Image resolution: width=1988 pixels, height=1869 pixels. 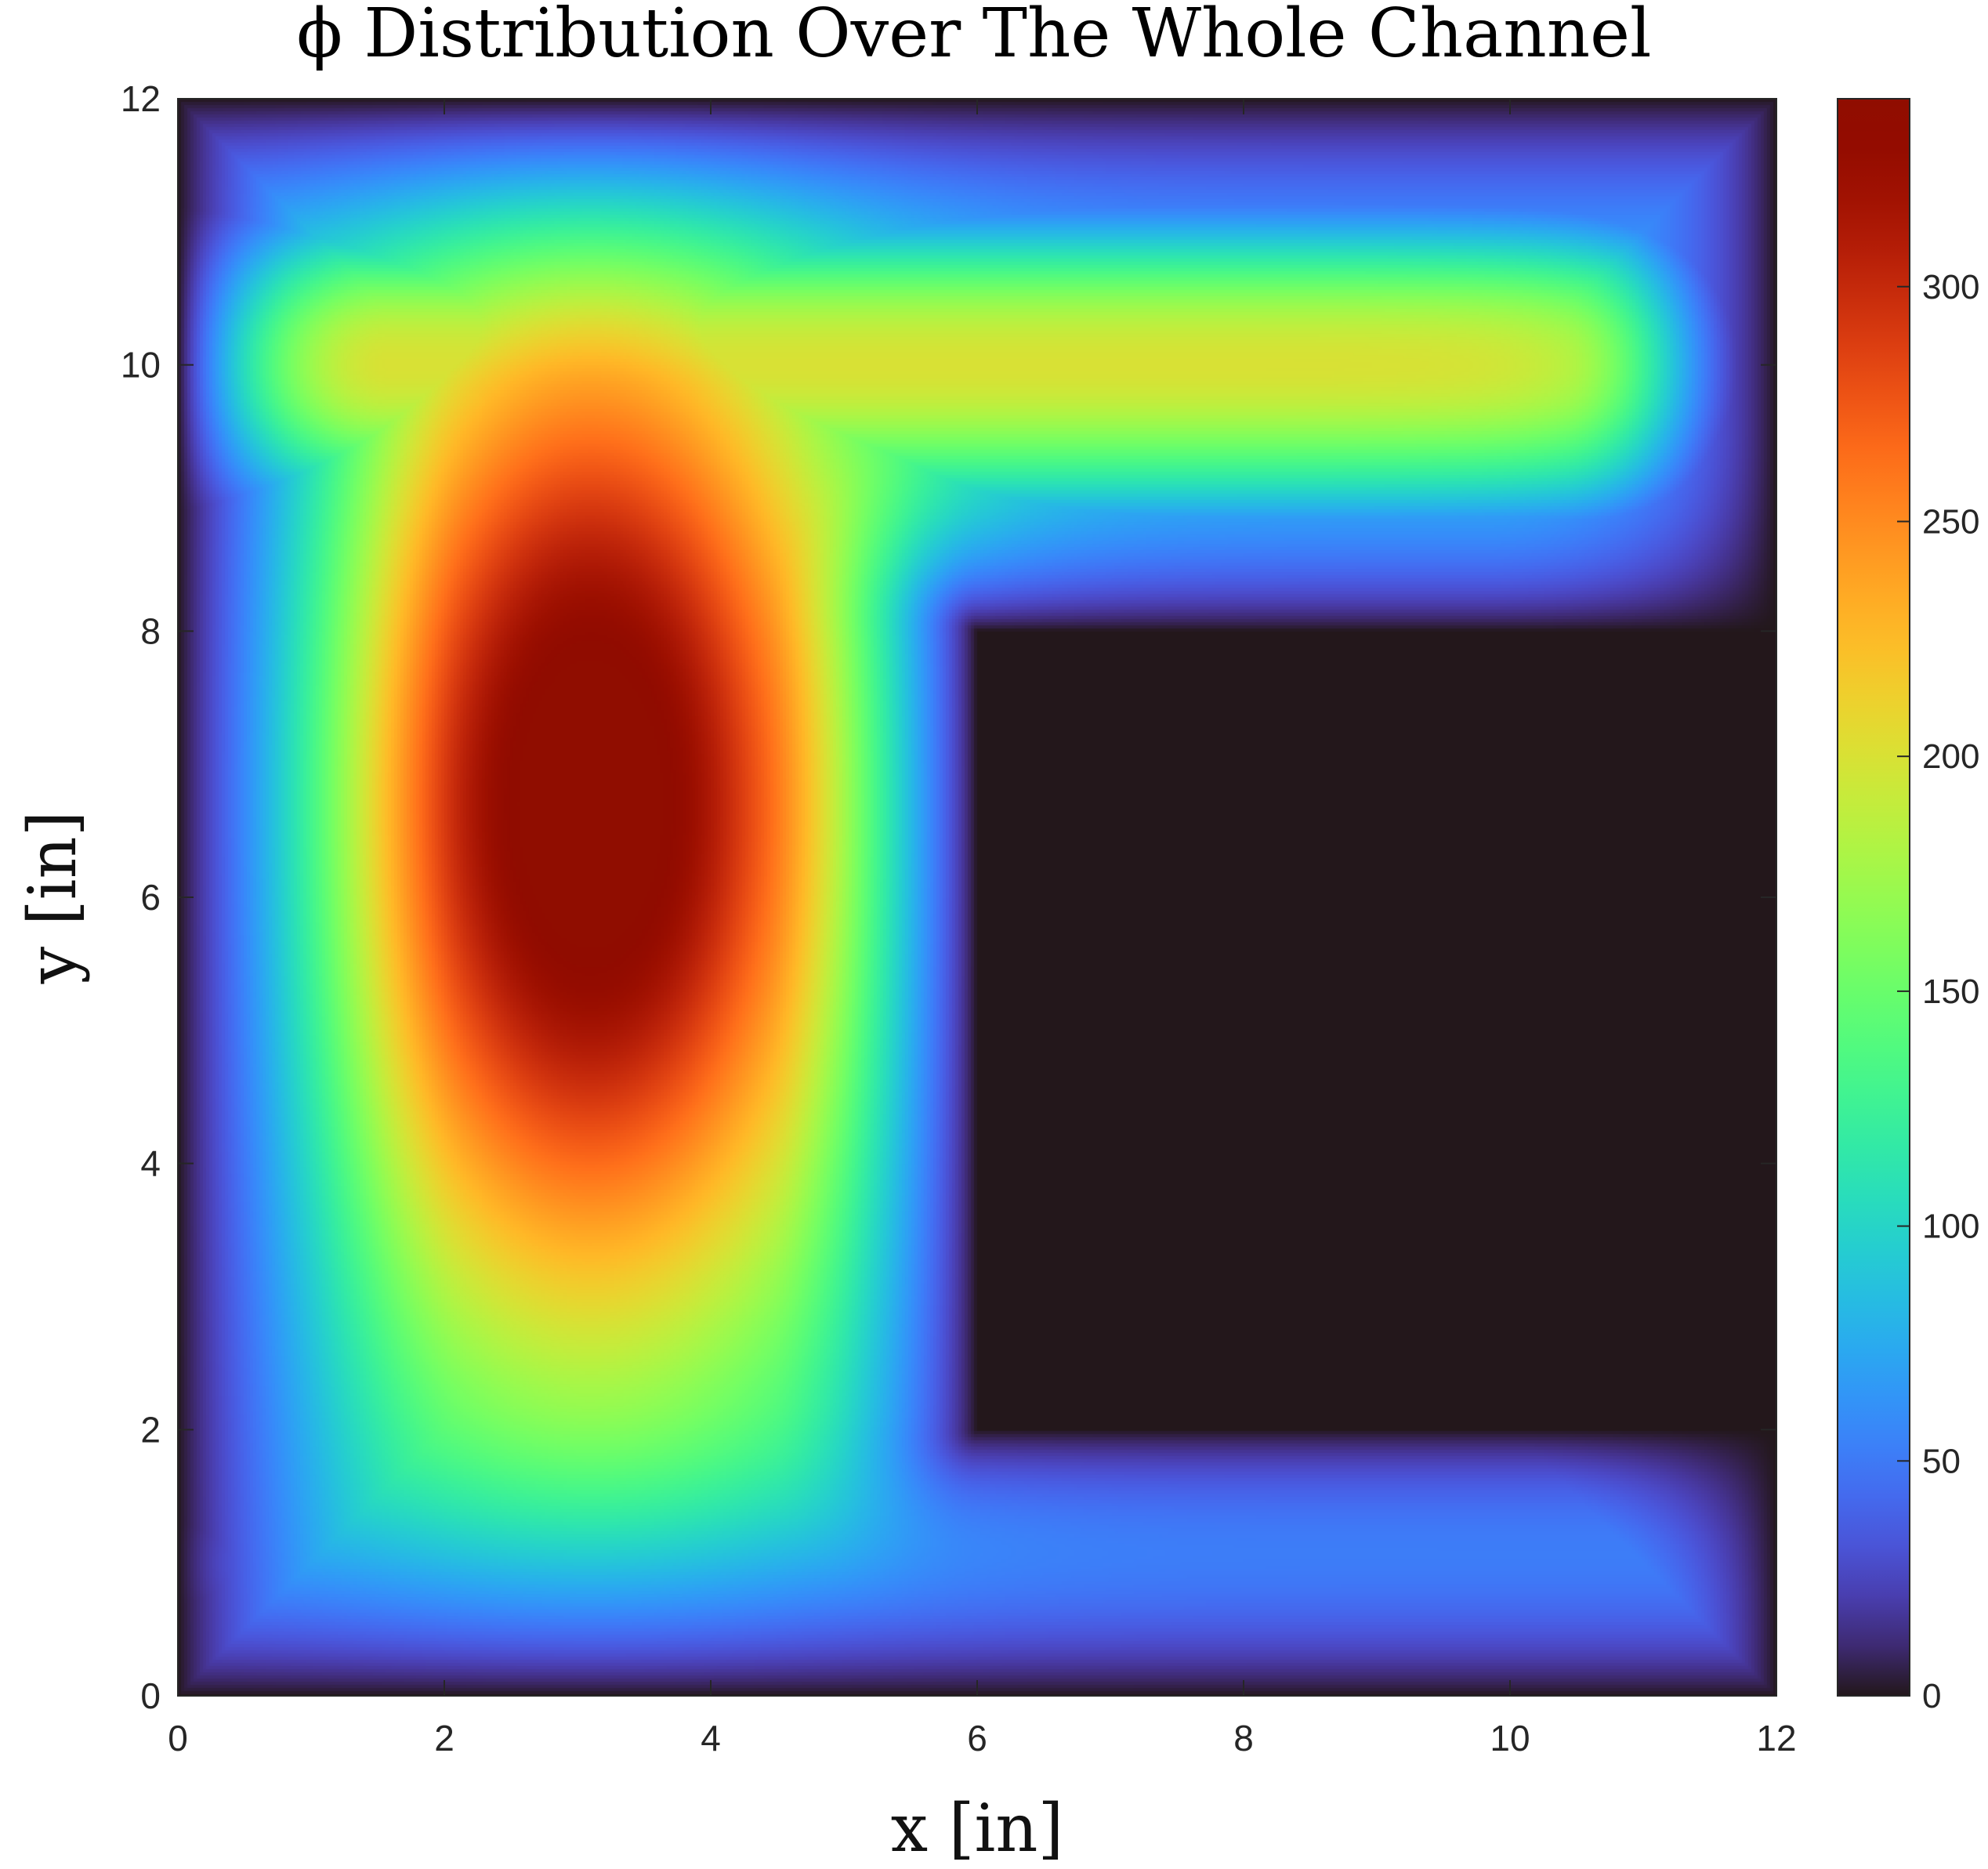 What do you see at coordinates (1950, 287) in the screenshot?
I see `colorbar-tick-label: 300` at bounding box center [1950, 287].